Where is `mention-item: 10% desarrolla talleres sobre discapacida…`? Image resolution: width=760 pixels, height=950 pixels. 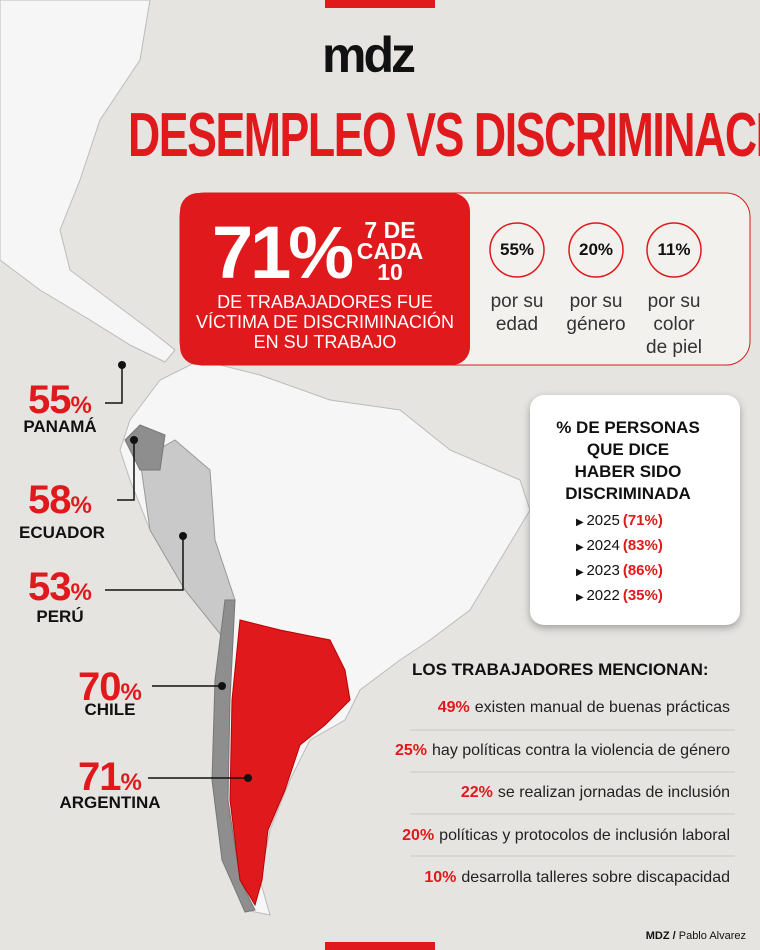
mention-item: 10% desarrolla talleres sobre discapacida… is located at coordinates (577, 878).